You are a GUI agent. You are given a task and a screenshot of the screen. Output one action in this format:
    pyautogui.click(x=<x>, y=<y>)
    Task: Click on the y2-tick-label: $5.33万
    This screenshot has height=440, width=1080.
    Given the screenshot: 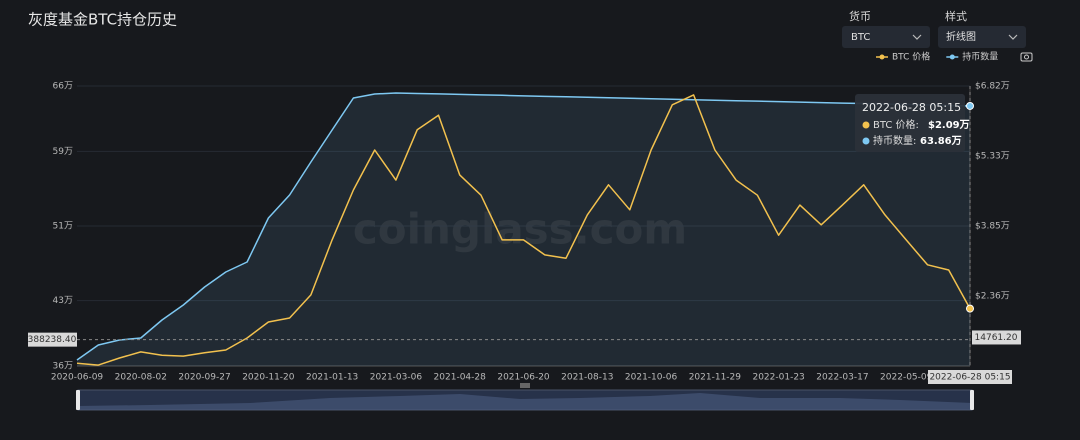 What is the action you would take?
    pyautogui.click(x=992, y=157)
    